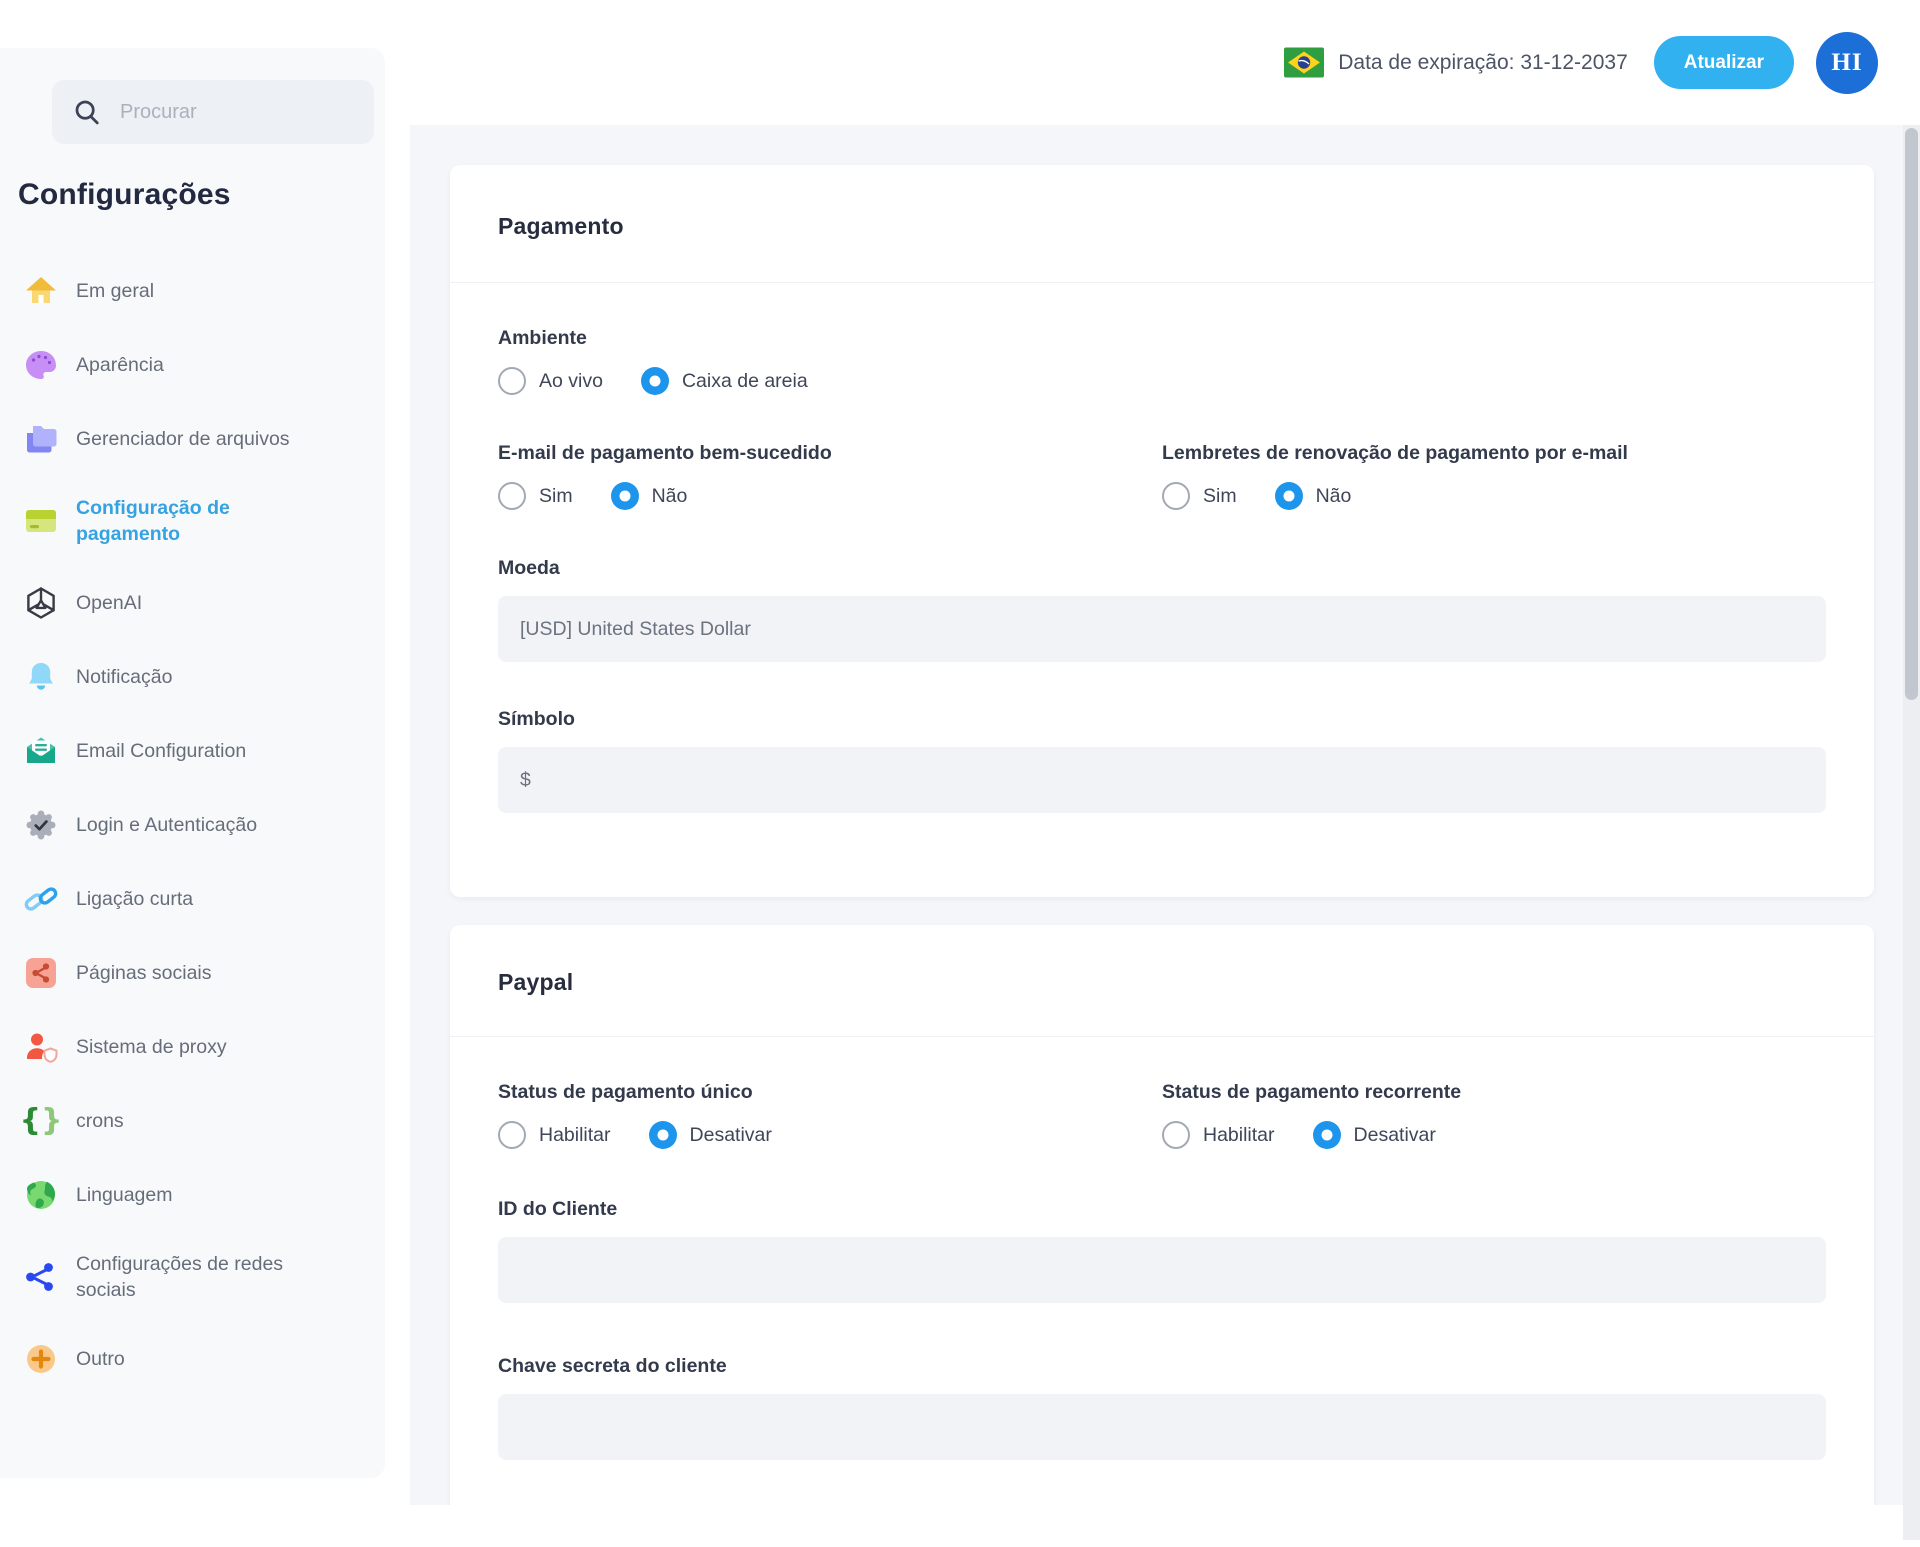 This screenshot has height=1547, width=1920. Describe the element at coordinates (192, 1047) in the screenshot. I see `sidebar-item-sistema-de-proxy: Sistema de proxy` at that location.